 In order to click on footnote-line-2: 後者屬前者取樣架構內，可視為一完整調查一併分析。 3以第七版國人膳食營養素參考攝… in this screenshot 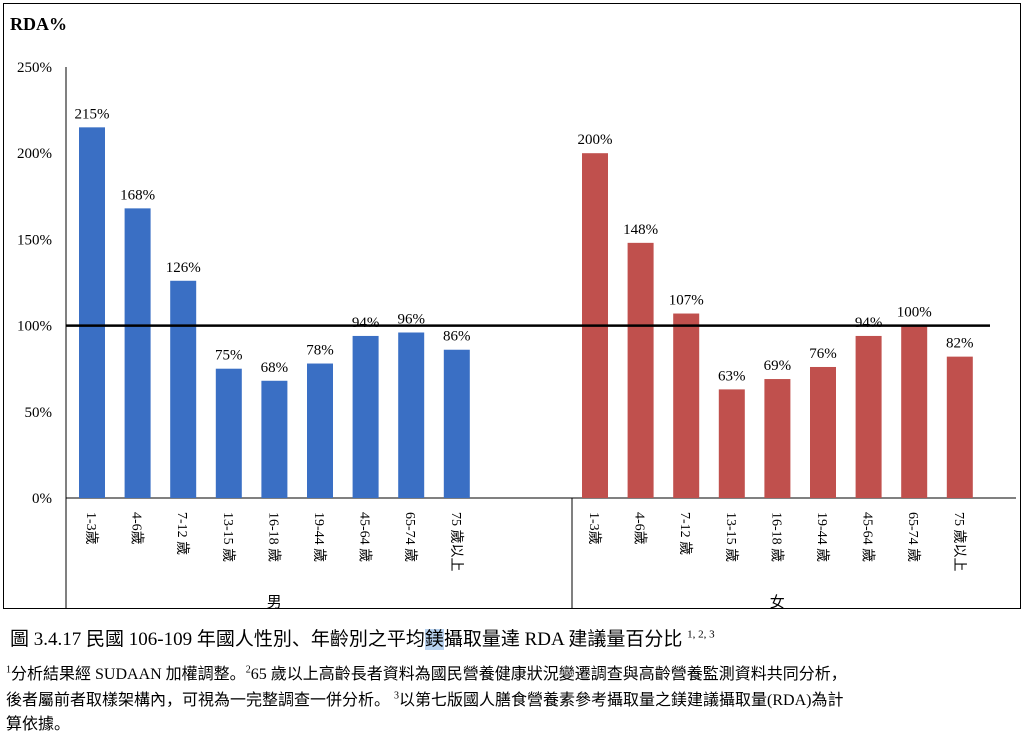, I will do `click(425, 699)`.